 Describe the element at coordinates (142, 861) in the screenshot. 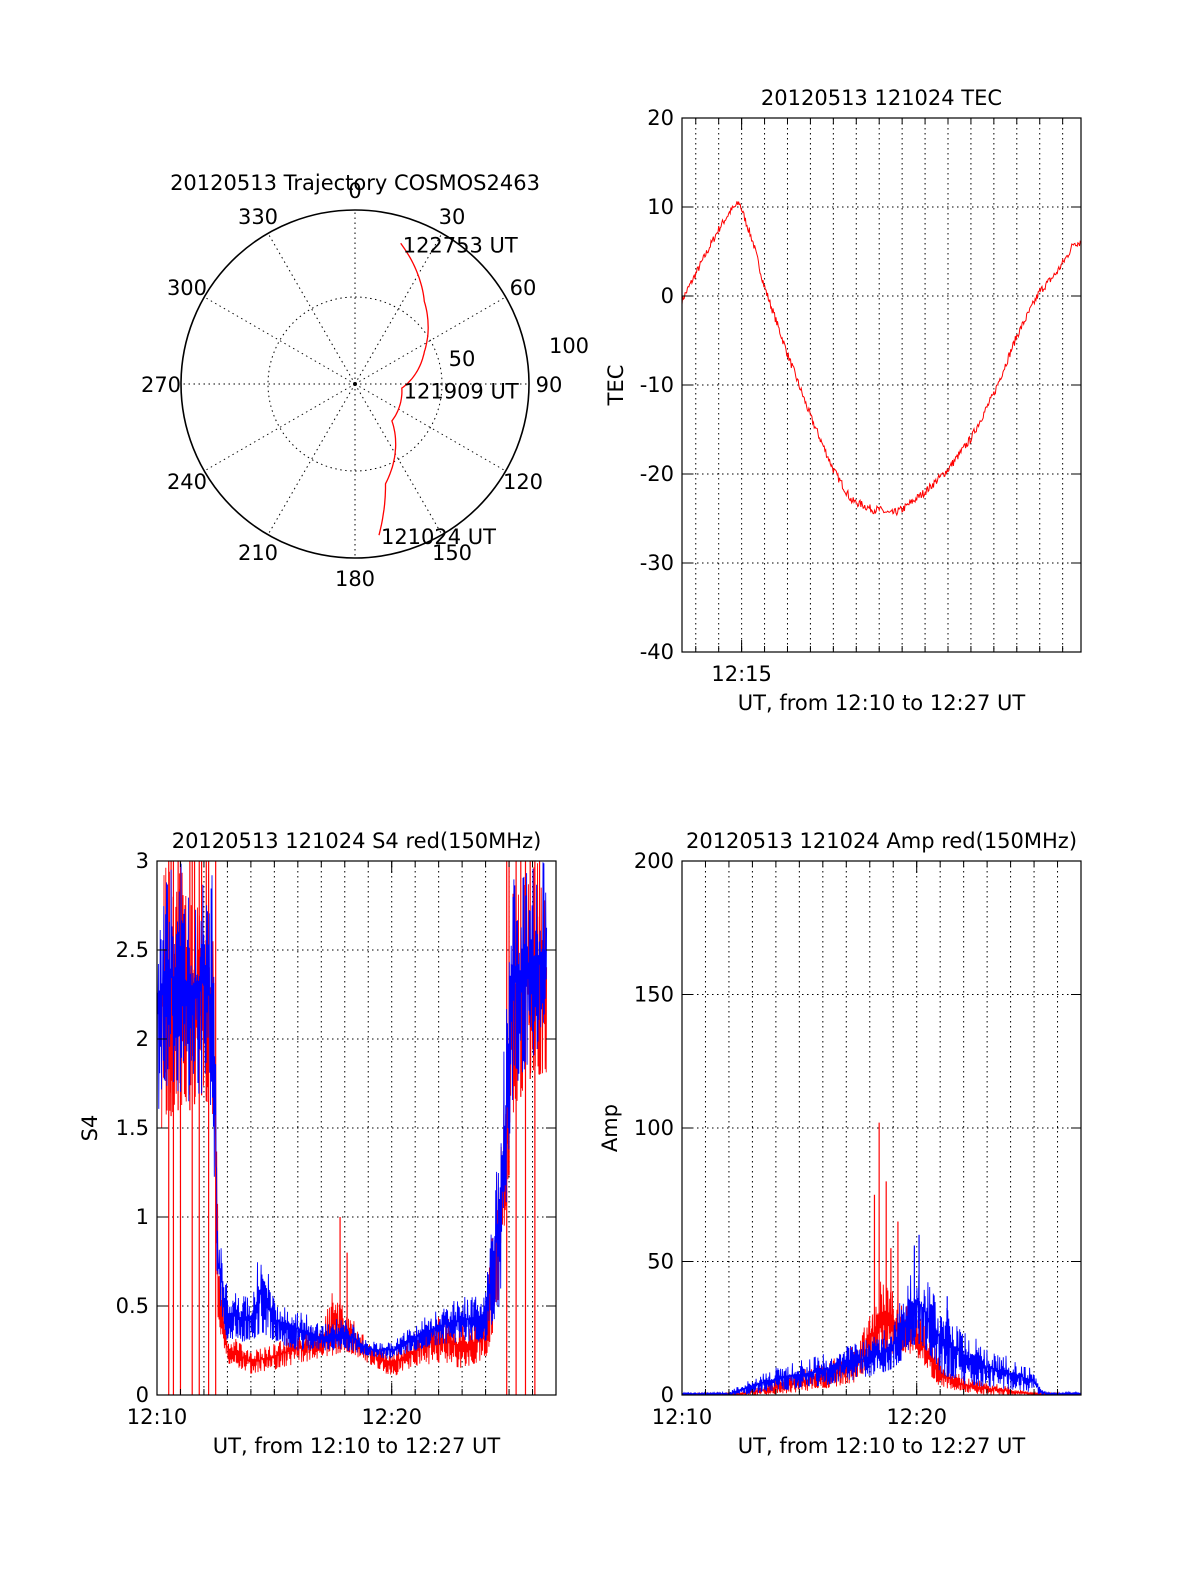

I see `y-tick-label: 3` at that location.